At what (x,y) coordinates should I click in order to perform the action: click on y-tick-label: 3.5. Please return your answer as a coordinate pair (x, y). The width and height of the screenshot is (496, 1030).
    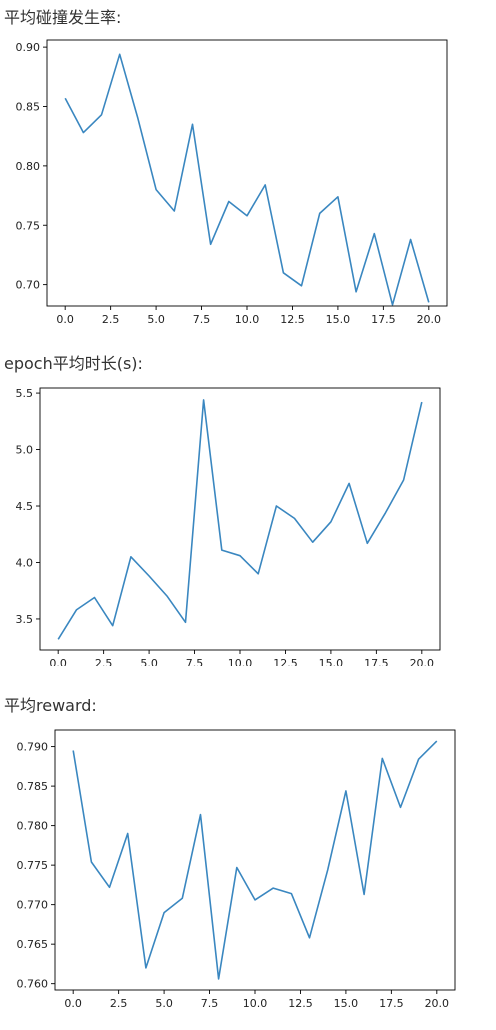
    Looking at the image, I should click on (25, 619).